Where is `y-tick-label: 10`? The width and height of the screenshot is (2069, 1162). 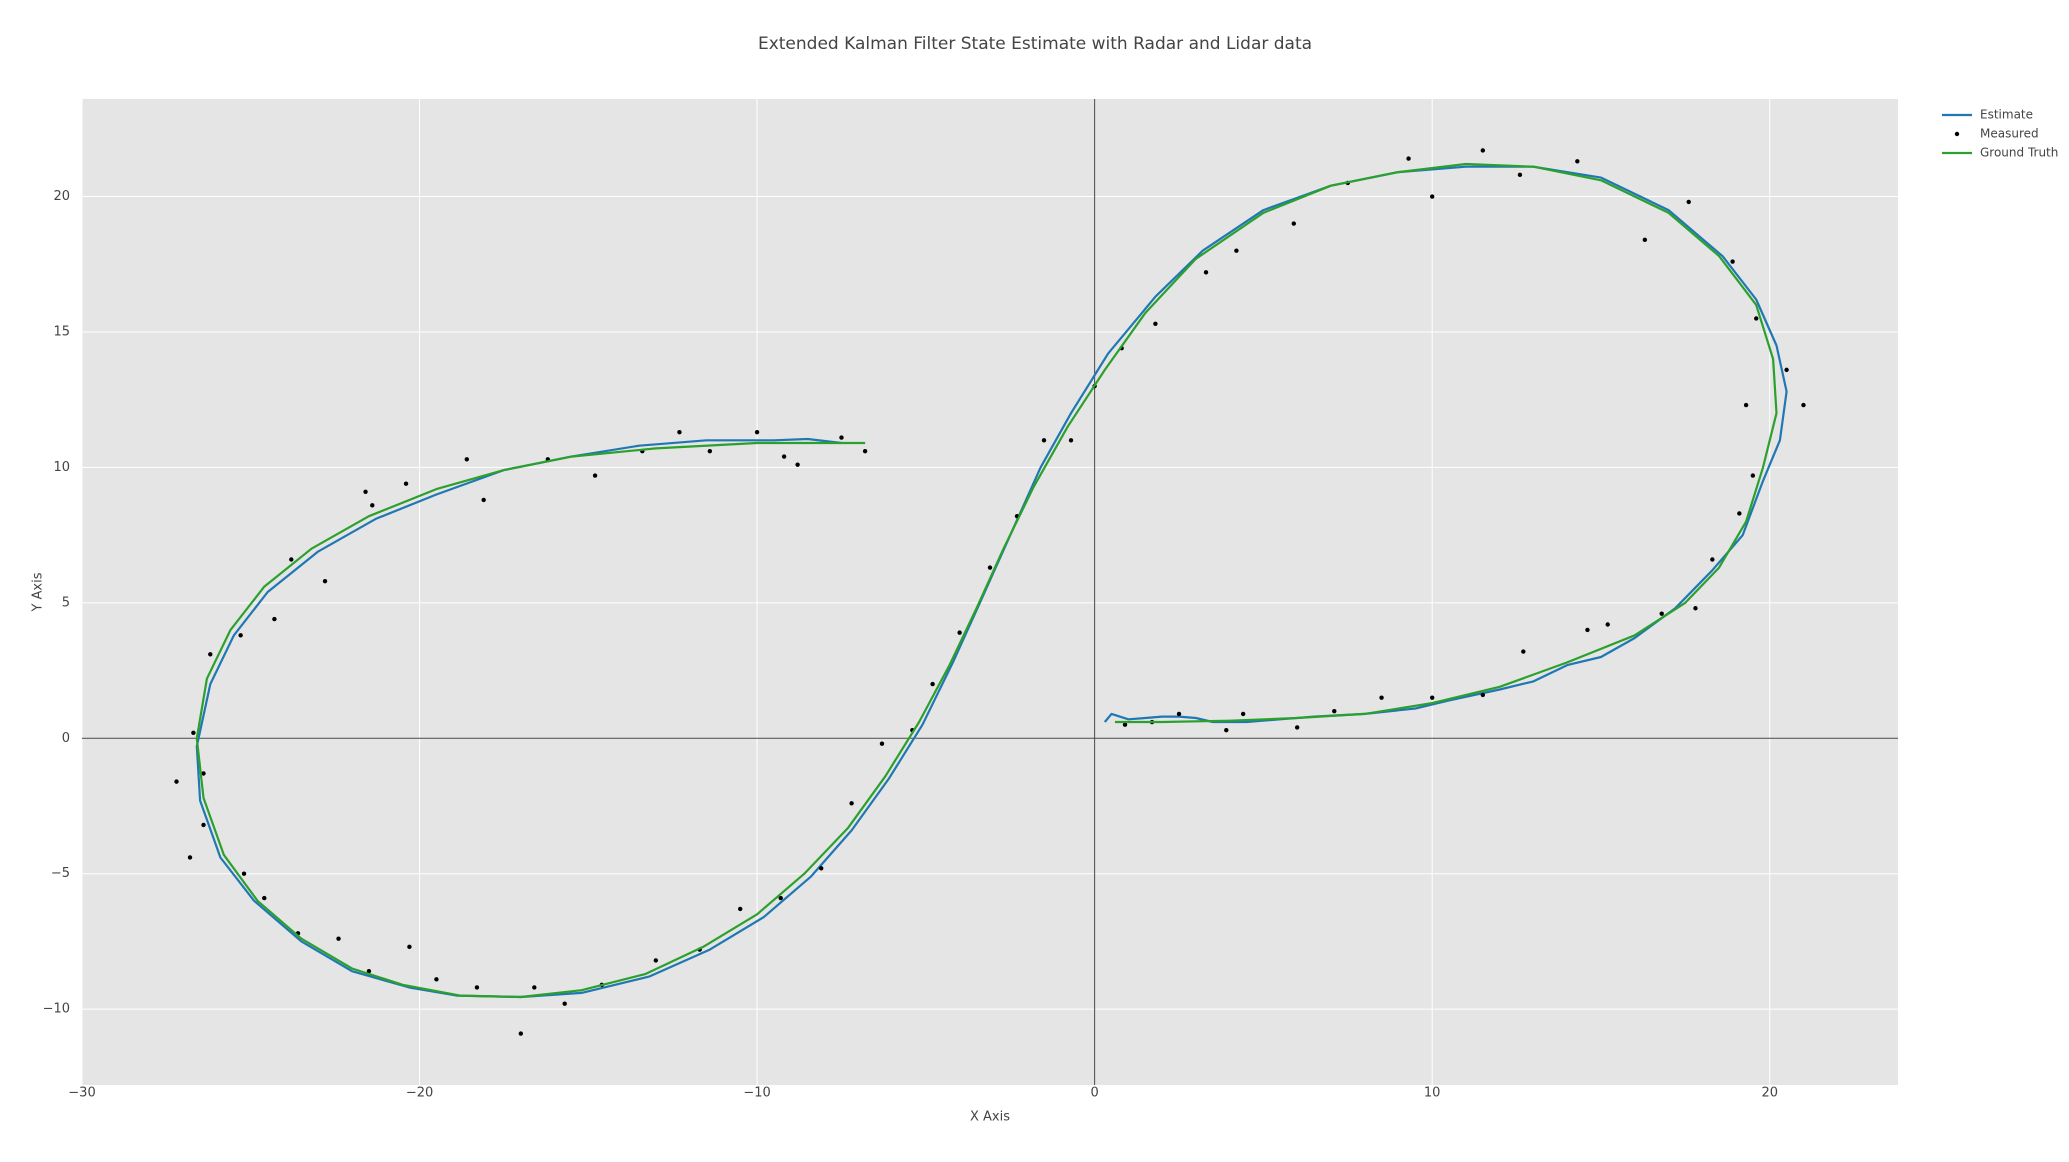
y-tick-label: 10 is located at coordinates (61, 467).